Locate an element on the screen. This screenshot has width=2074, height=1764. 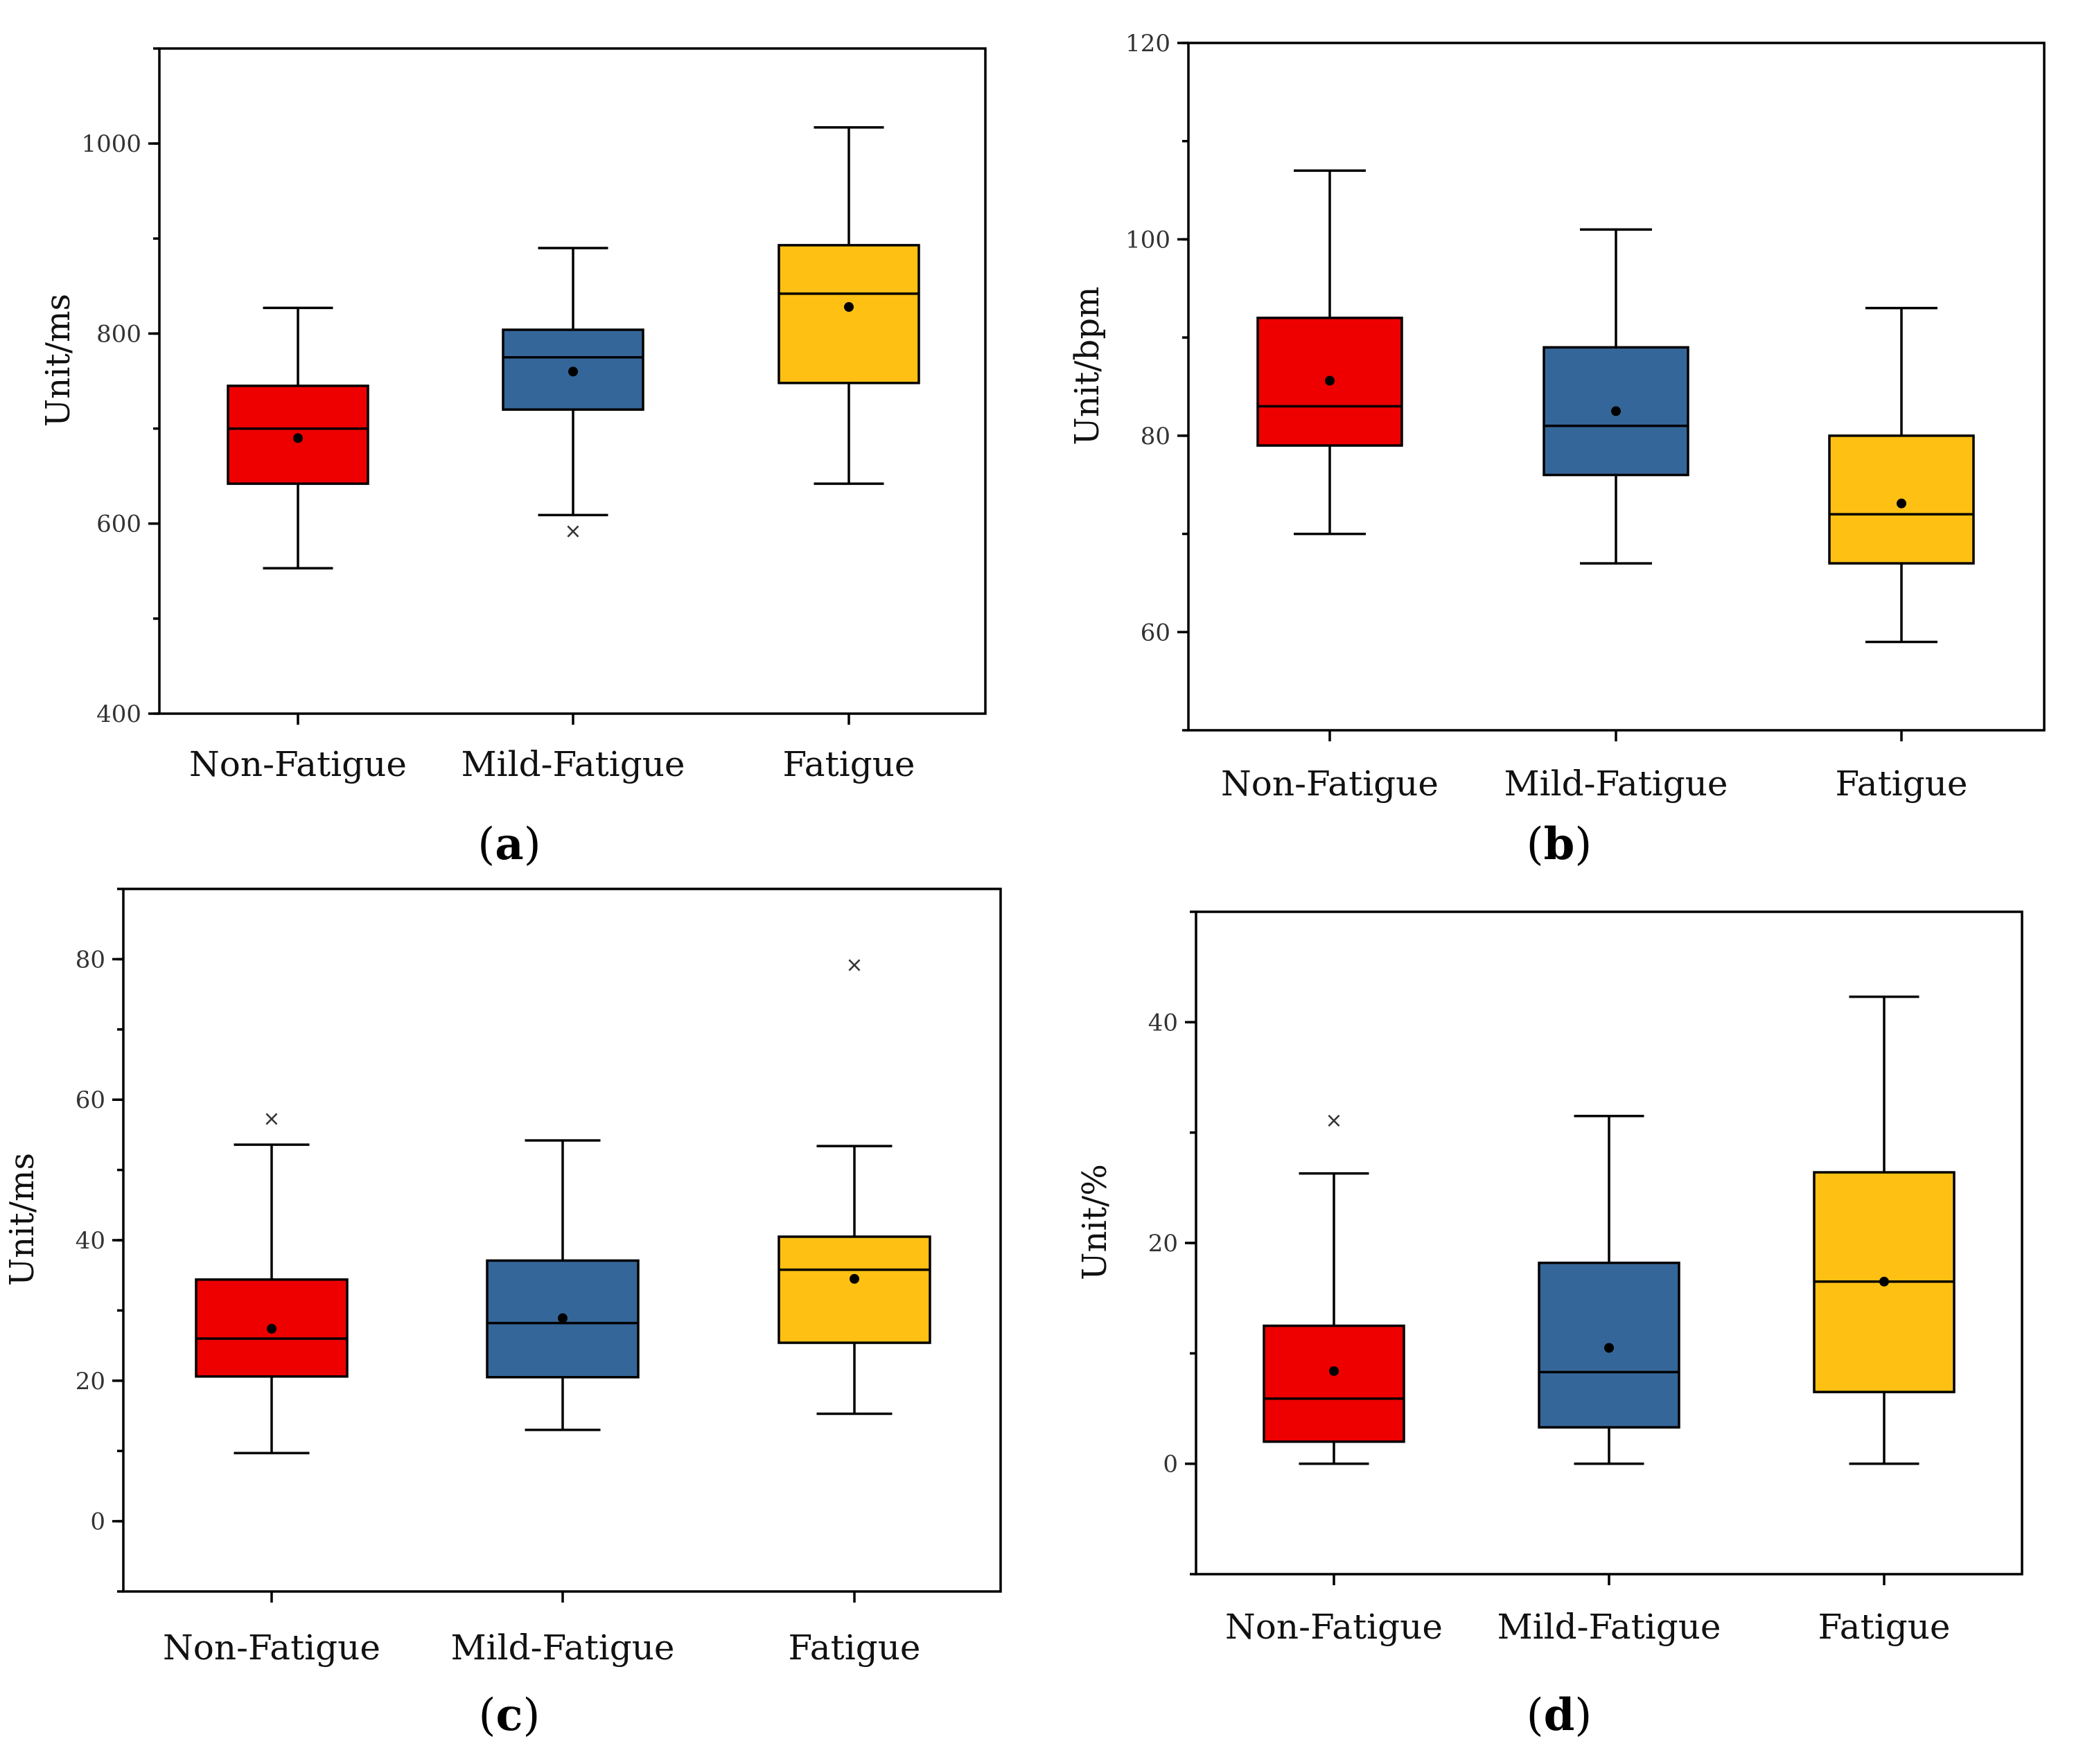
panel-caption: (a) is located at coordinates (509, 844).